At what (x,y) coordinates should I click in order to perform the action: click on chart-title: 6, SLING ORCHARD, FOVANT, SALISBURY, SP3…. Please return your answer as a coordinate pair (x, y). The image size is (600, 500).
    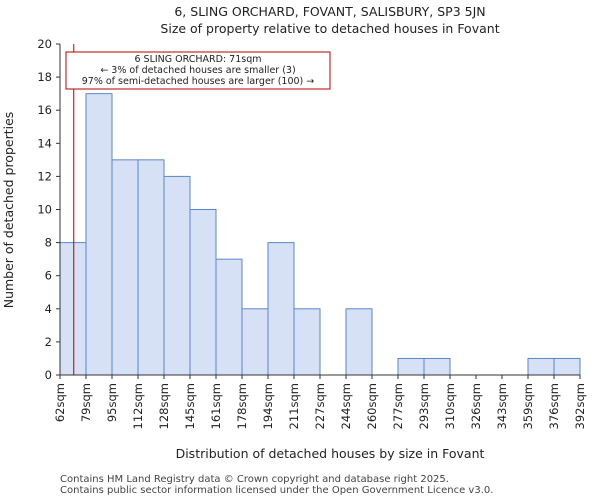
    Looking at the image, I should click on (329, 11).